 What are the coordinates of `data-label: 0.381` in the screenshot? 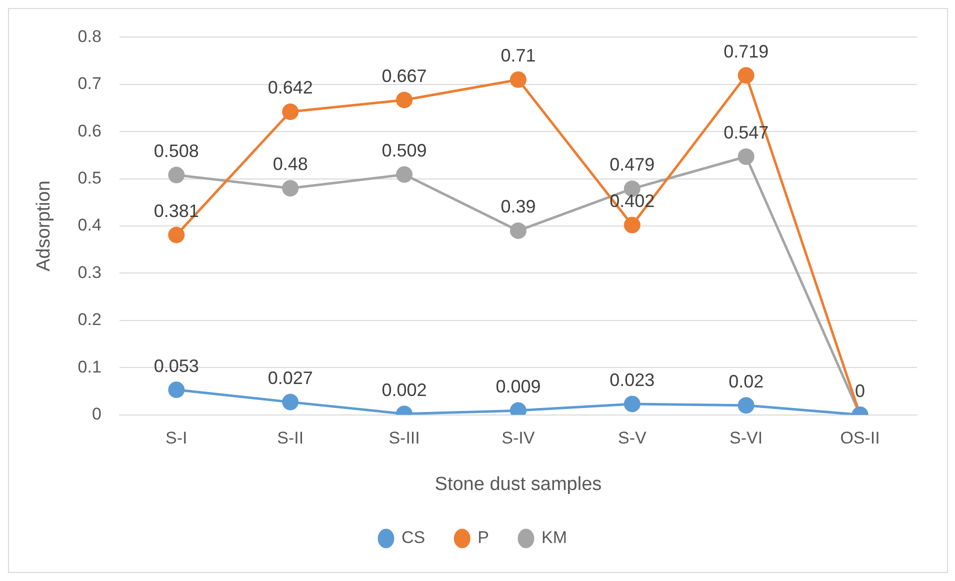 It's located at (176, 210).